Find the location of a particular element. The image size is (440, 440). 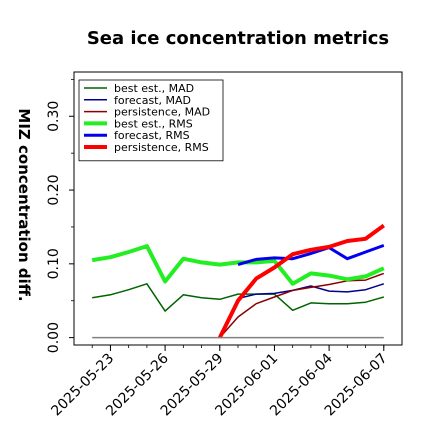

chart-title: Sea ice concentration metrics is located at coordinates (238, 38).